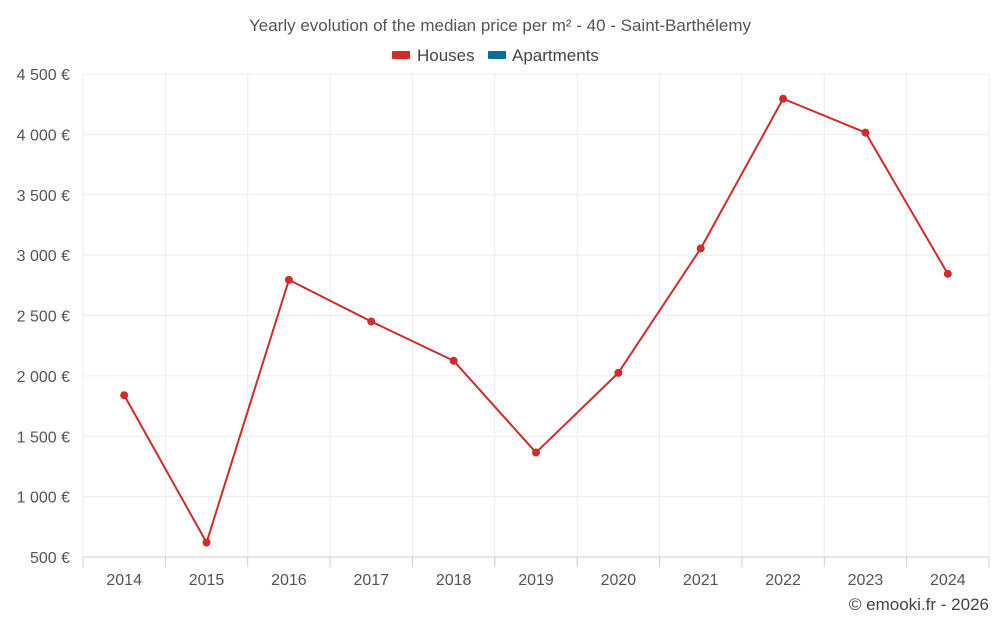 The width and height of the screenshot is (1000, 625). I want to click on x-tick-label: 2016, so click(289, 580).